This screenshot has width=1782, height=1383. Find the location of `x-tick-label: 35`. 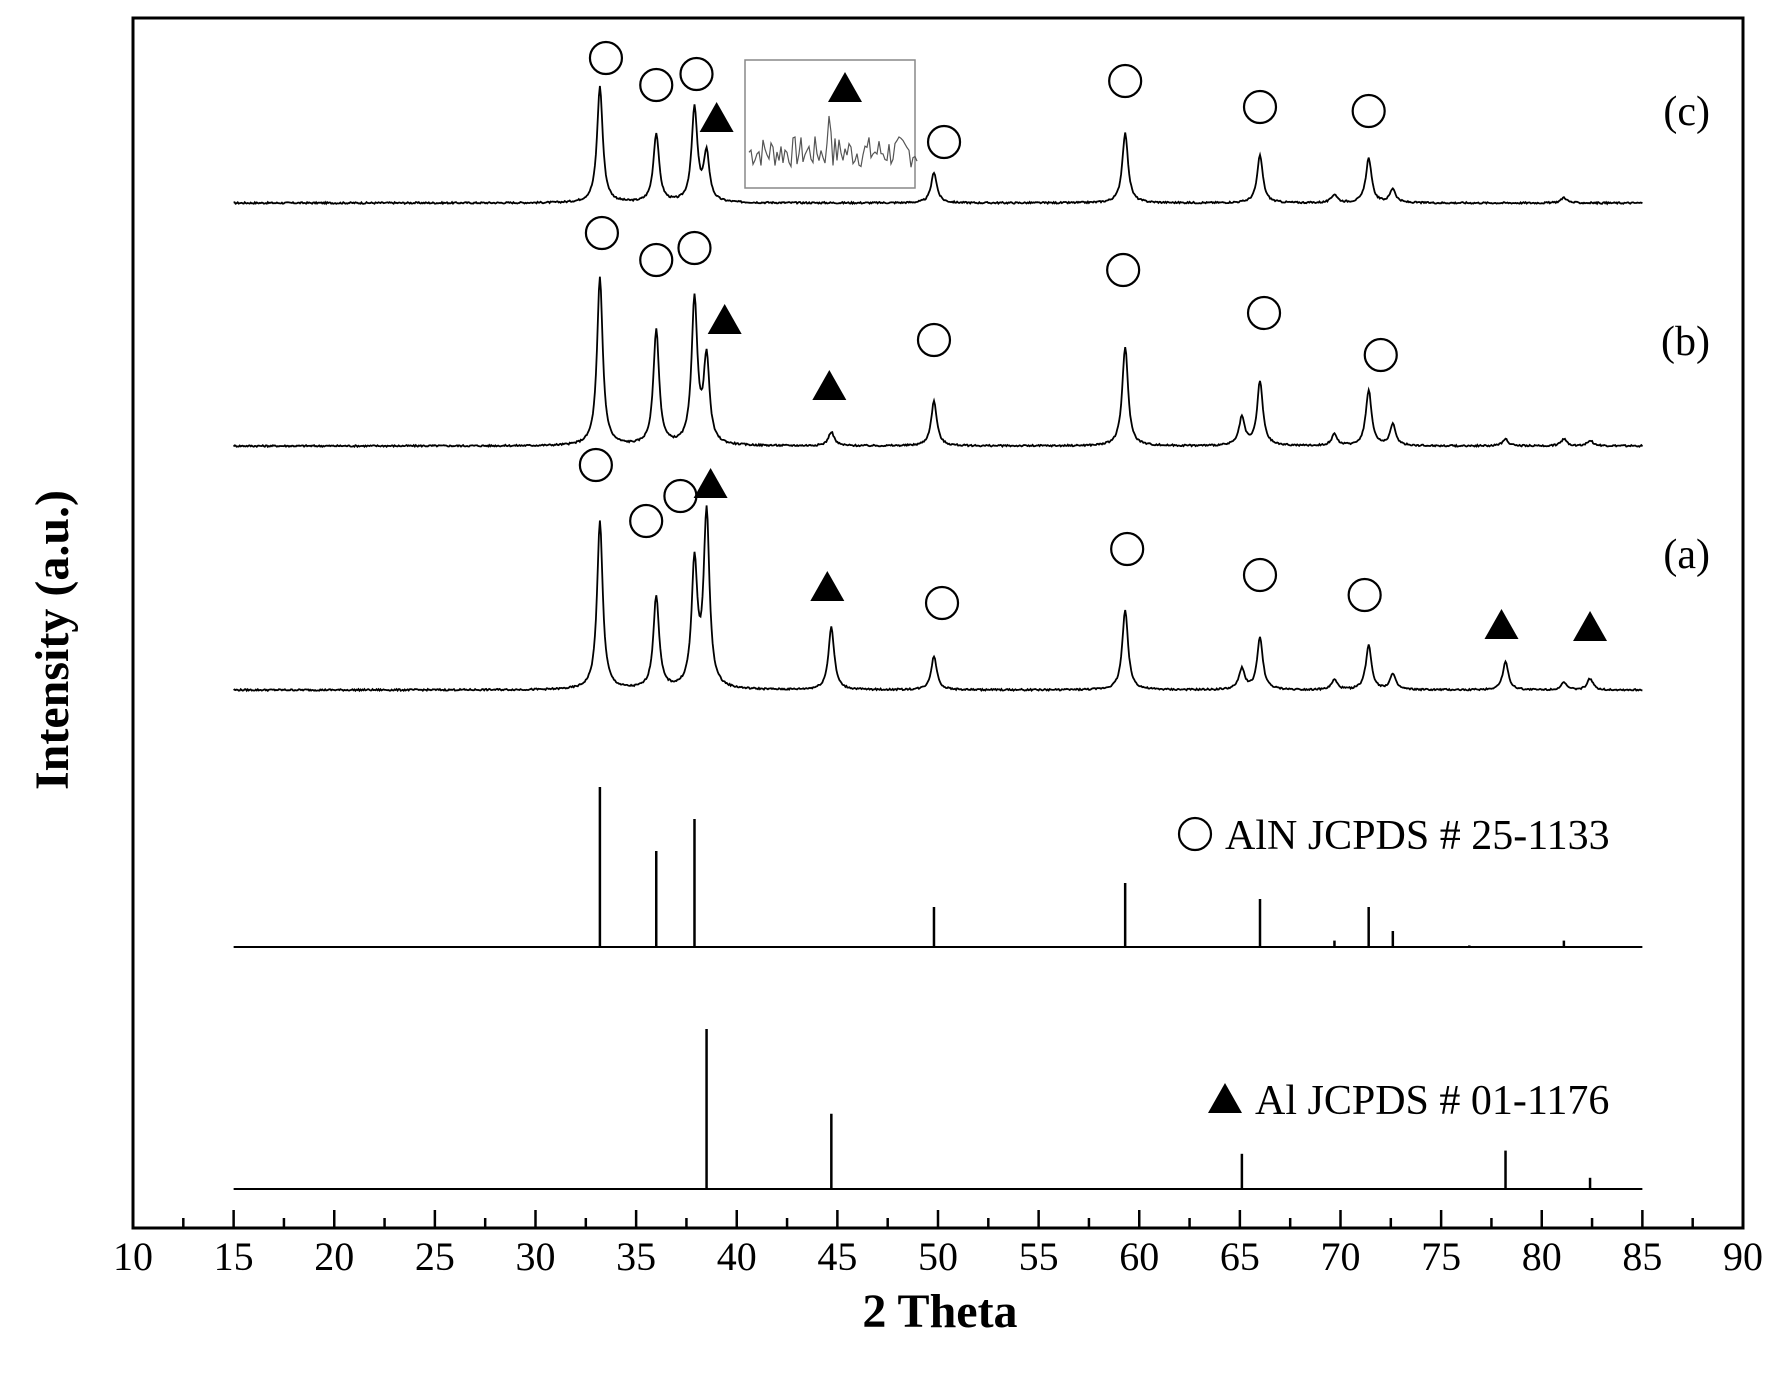

x-tick-label: 35 is located at coordinates (636, 1256).